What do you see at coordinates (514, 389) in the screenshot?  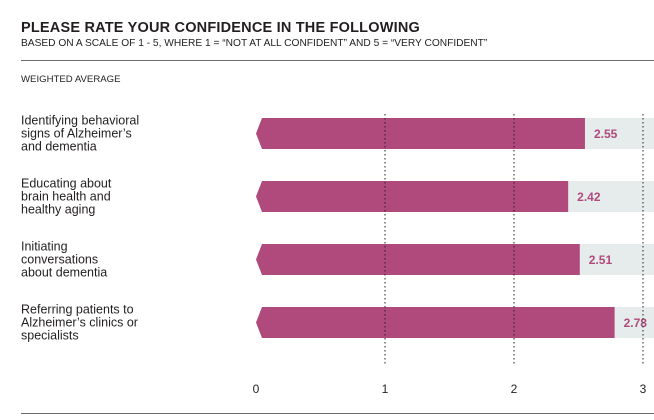 I see `x-tick-label: 2` at bounding box center [514, 389].